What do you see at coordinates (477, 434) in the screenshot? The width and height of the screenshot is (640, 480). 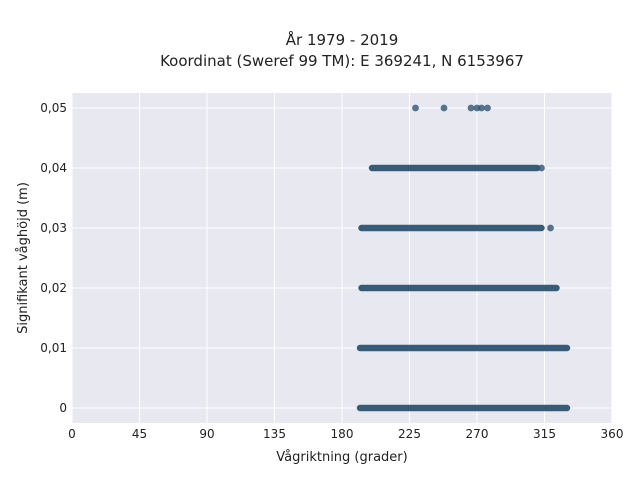 I see `x-tick-label-6: 270` at bounding box center [477, 434].